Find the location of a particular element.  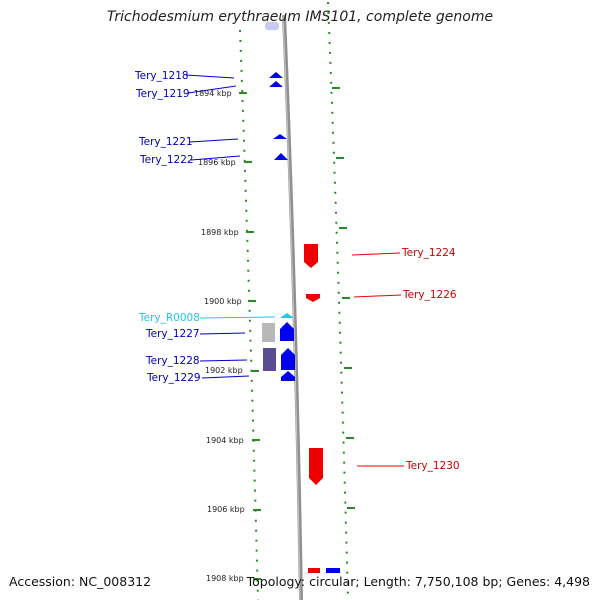

feature-purple-block is located at coordinates (269, 359).